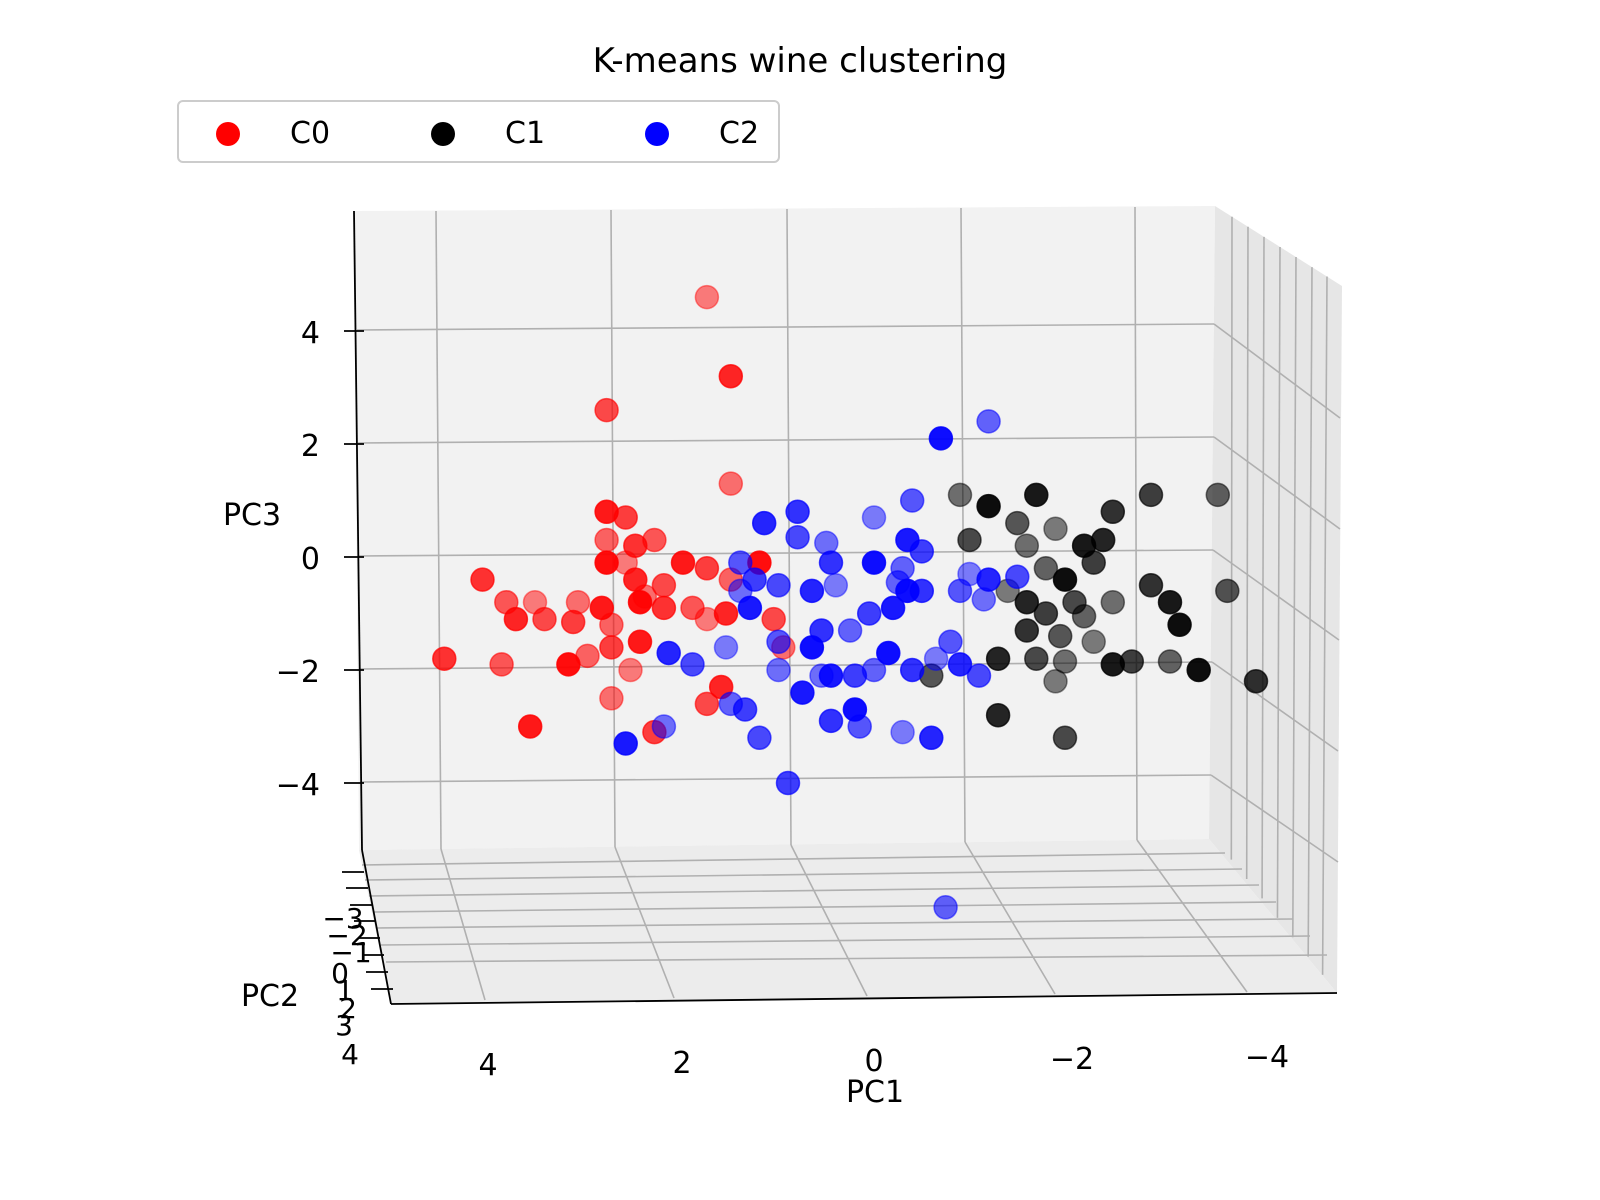 This screenshot has height=1200, width=1600. What do you see at coordinates (358, 530) in the screenshot?
I see `z-axis-line` at bounding box center [358, 530].